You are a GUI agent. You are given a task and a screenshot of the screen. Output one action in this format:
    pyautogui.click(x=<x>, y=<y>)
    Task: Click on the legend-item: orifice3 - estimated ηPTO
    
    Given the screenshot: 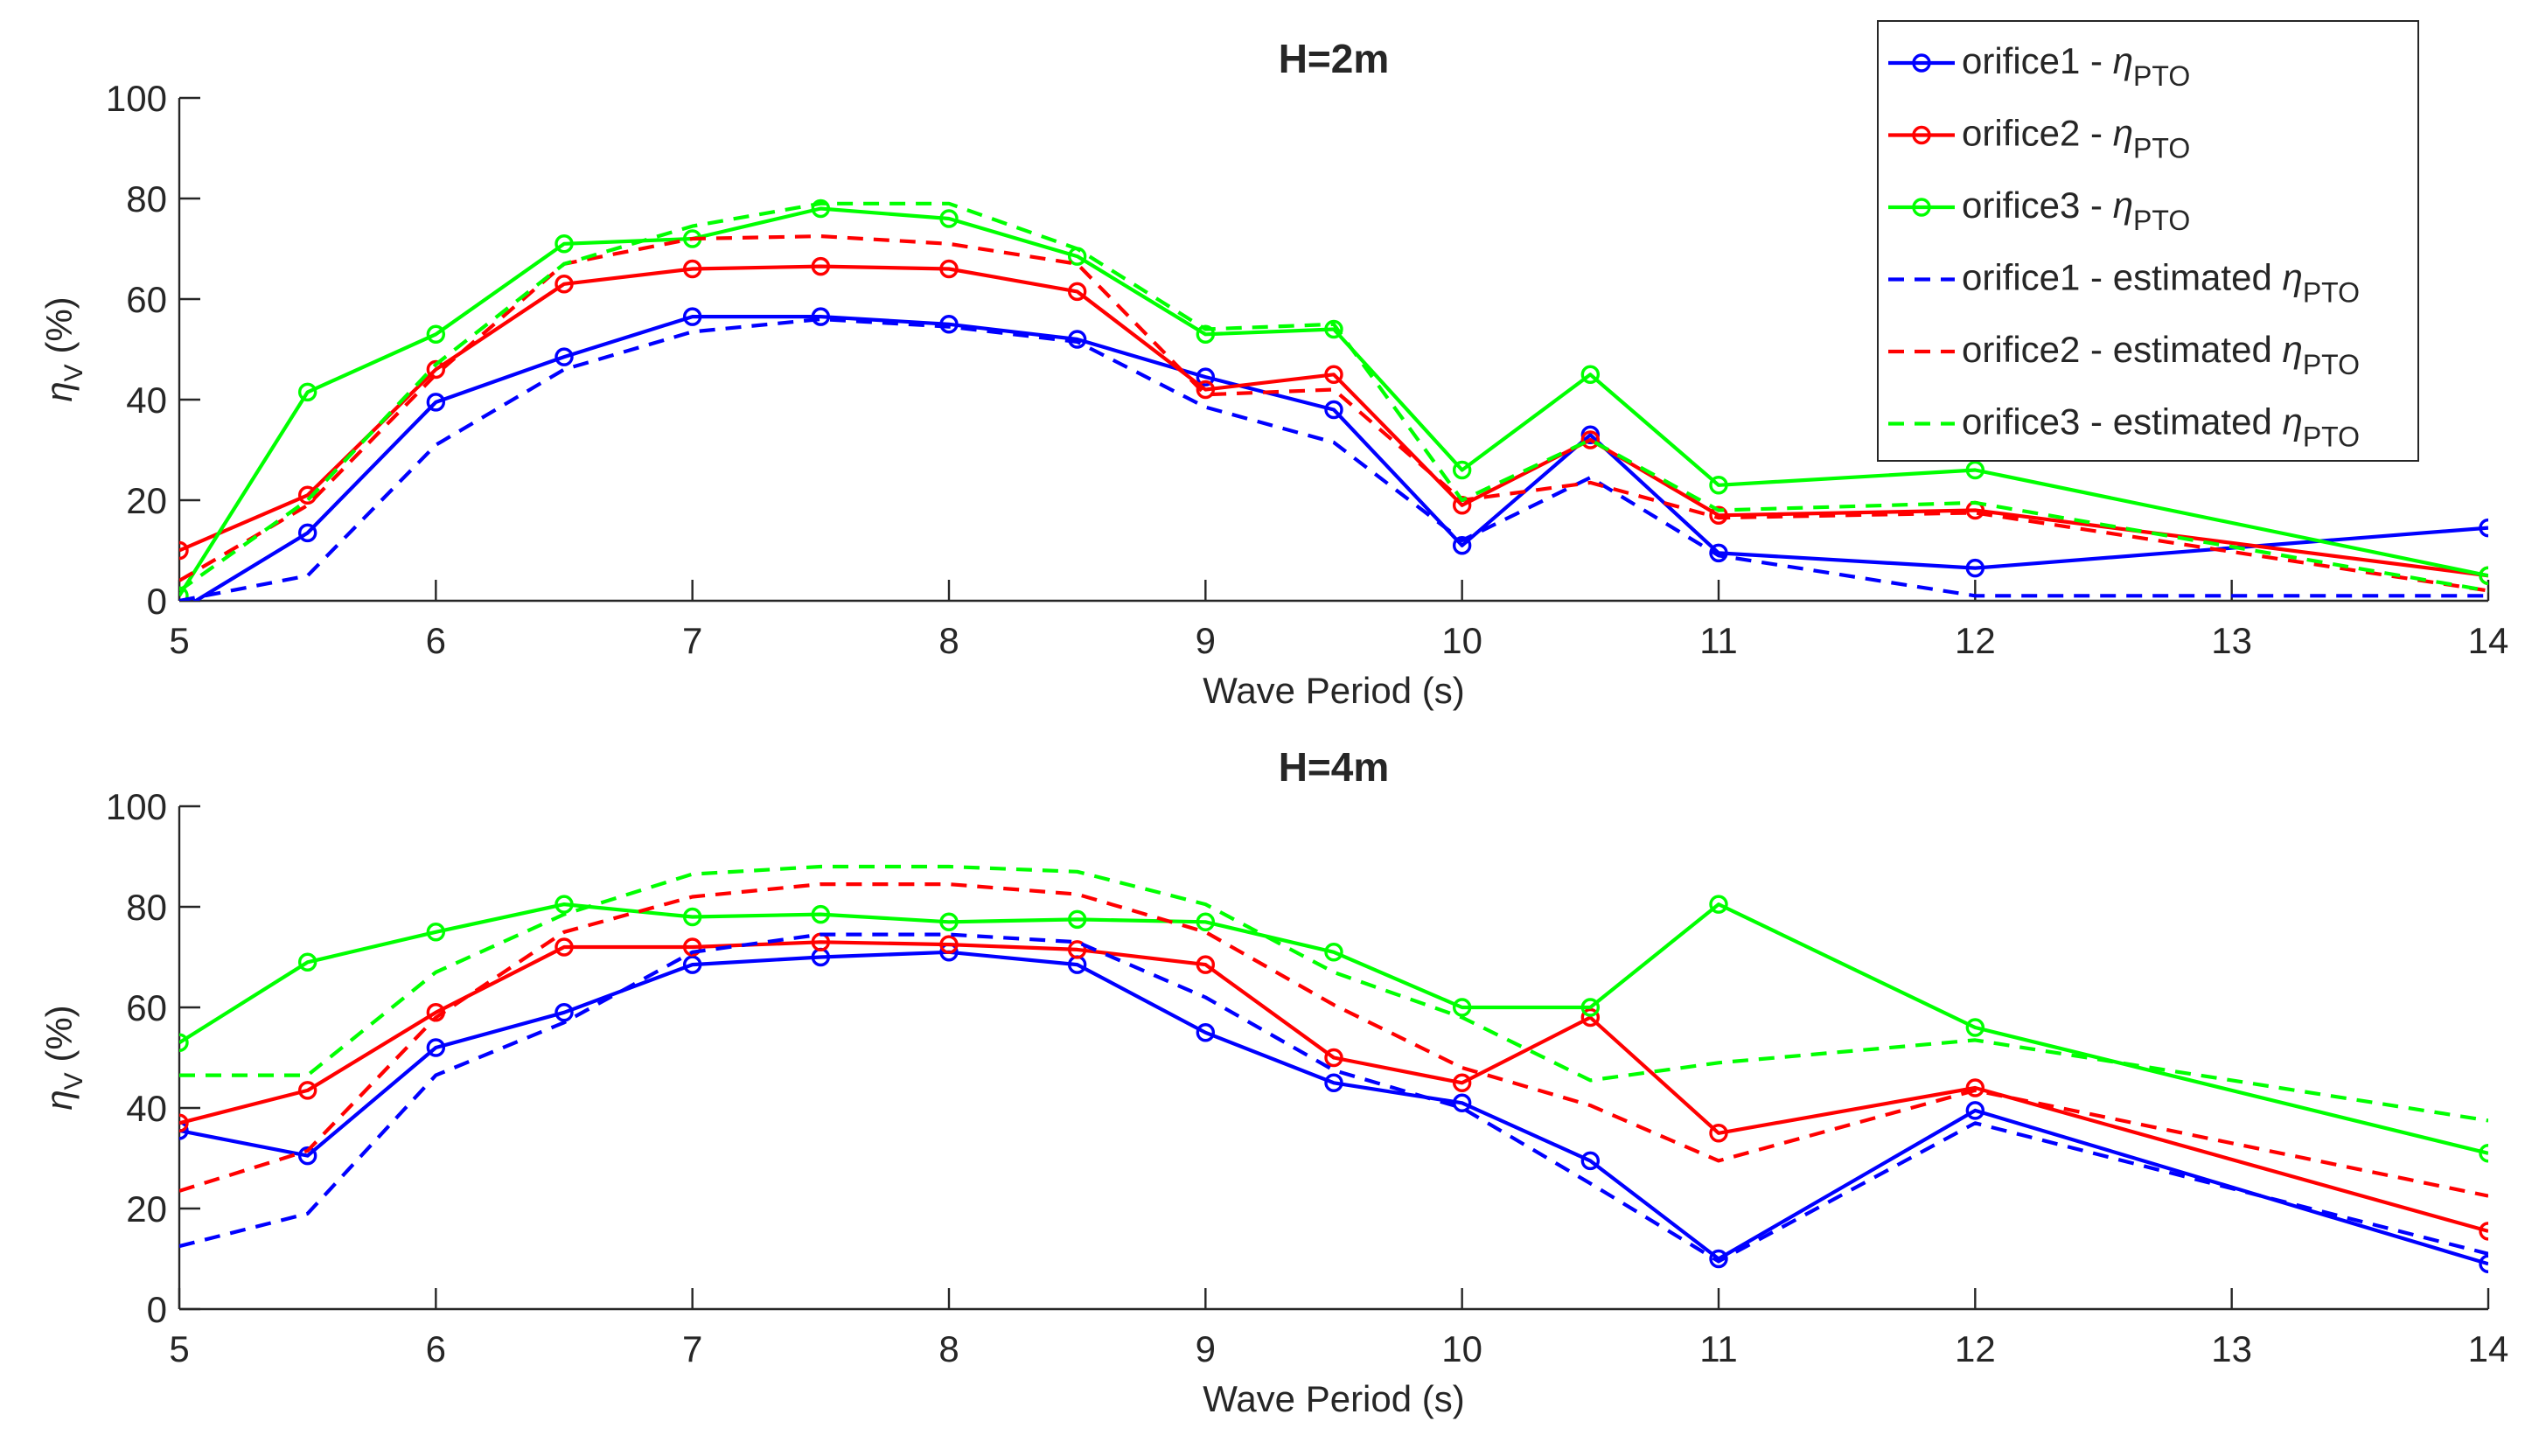 What is the action you would take?
    pyautogui.click(x=2124, y=427)
    